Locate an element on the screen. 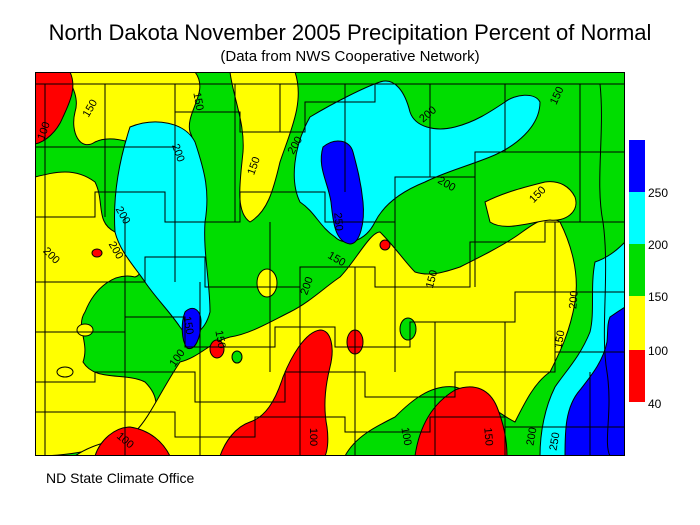 Image resolution: width=700 pixels, height=525 pixels. zone-100-150-ne is located at coordinates (530, 204).